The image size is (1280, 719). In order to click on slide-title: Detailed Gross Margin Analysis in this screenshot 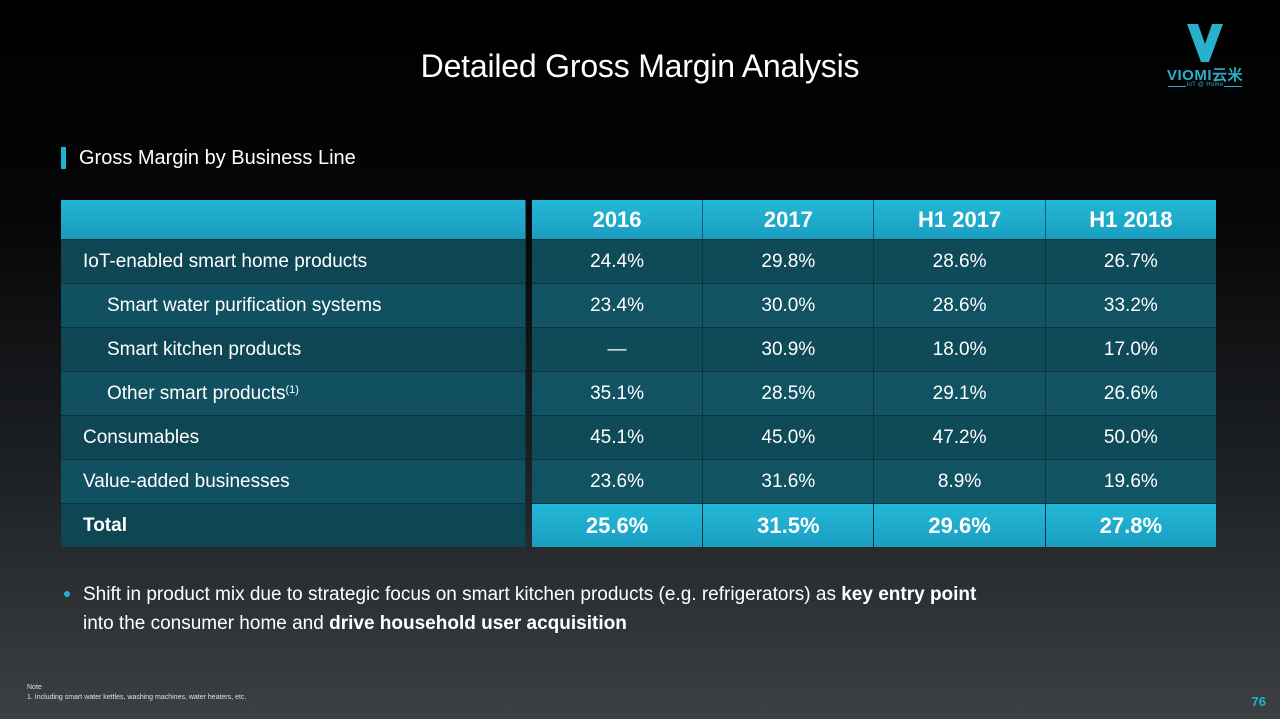, I will do `click(640, 66)`.